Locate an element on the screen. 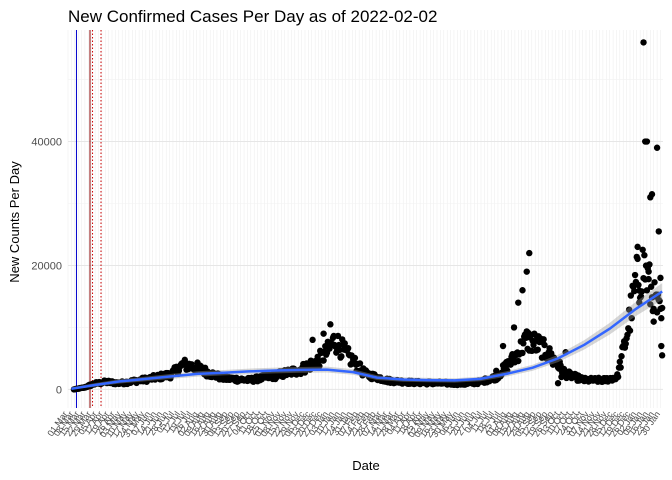 The height and width of the screenshot is (480, 672). y-tick-label: 20000 is located at coordinates (46, 266).